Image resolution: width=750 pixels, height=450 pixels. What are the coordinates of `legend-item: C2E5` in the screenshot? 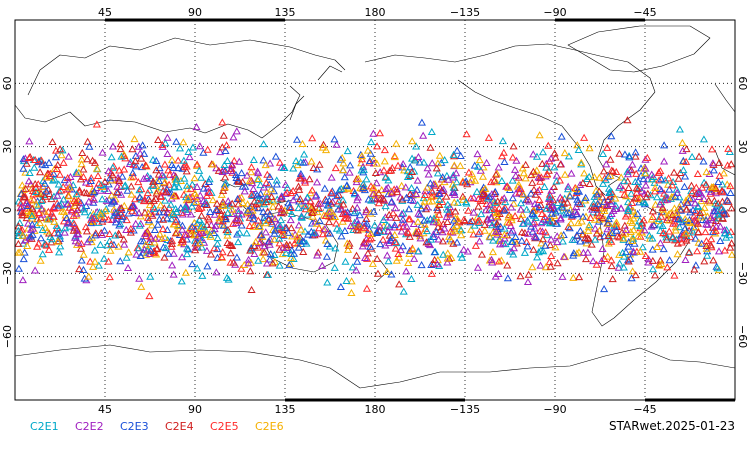 It's located at (224, 426).